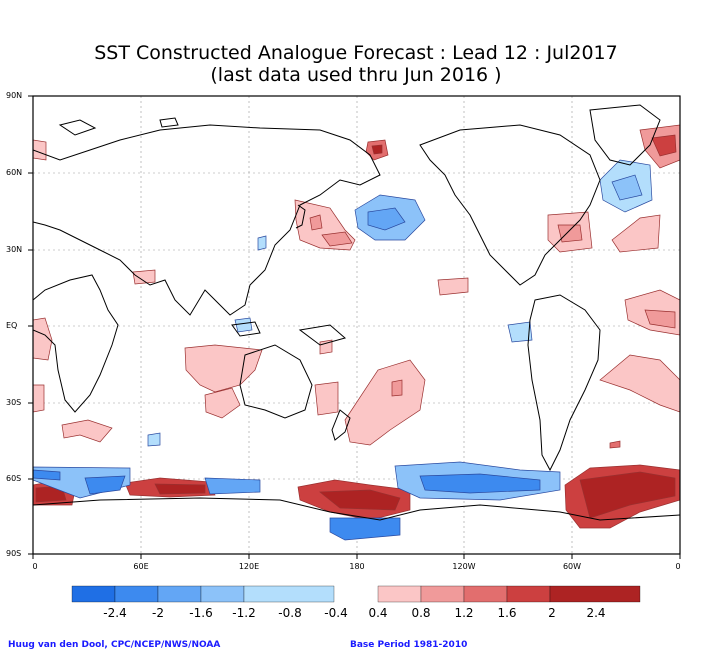 Image resolution: width=712 pixels, height=650 pixels. I want to click on lat-label: 60S, so click(14, 478).